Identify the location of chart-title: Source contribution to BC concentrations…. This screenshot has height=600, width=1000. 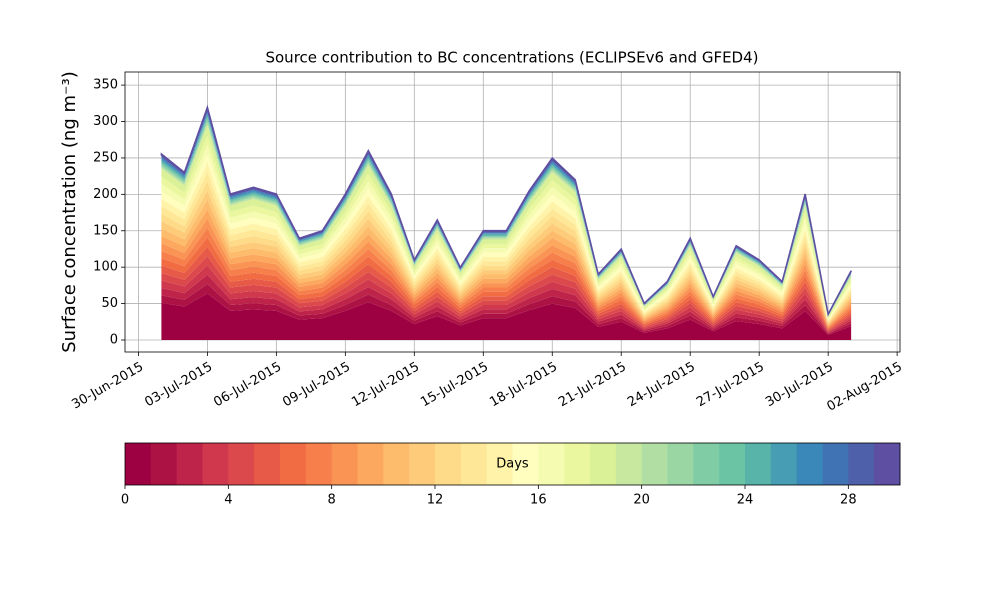
(511, 58).